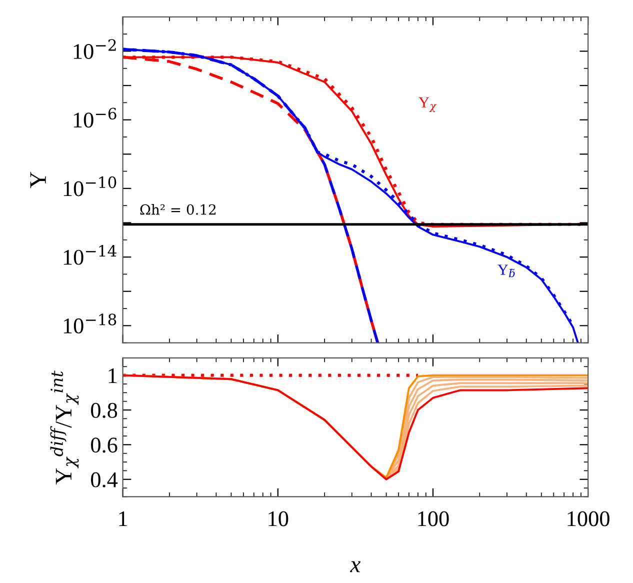 This screenshot has width=633, height=583. What do you see at coordinates (427, 104) in the screenshot?
I see `text: Y$_{χ}$` at bounding box center [427, 104].